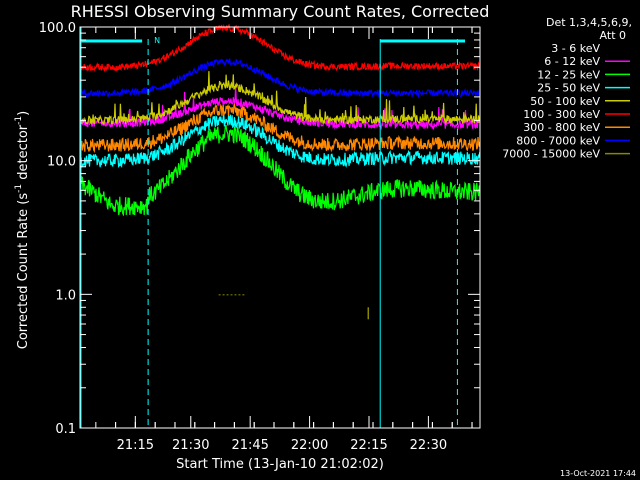 Image resolution: width=640 pixels, height=480 pixels. I want to click on legend-header-line-2: Att 0, so click(613, 35).